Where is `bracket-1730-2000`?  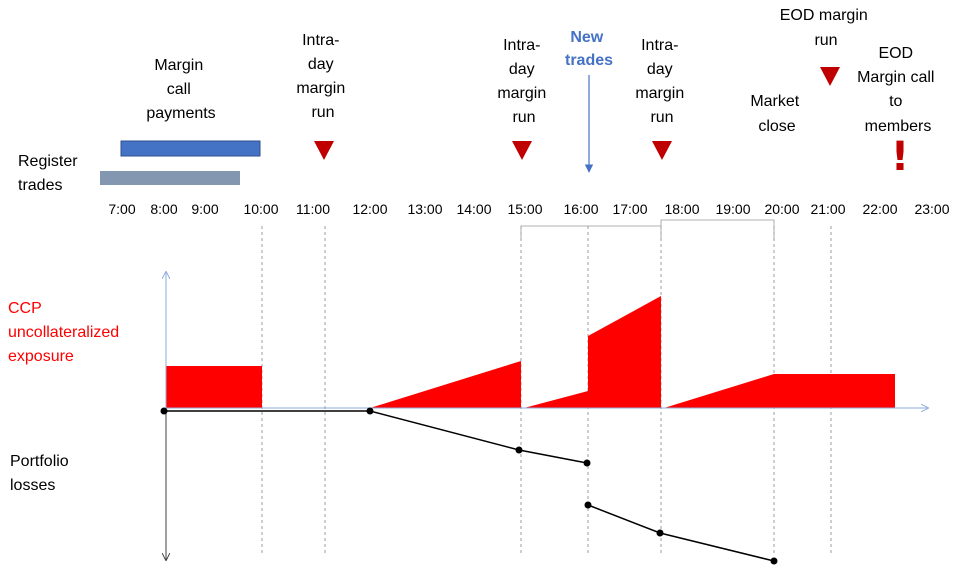
bracket-1730-2000 is located at coordinates (717, 229).